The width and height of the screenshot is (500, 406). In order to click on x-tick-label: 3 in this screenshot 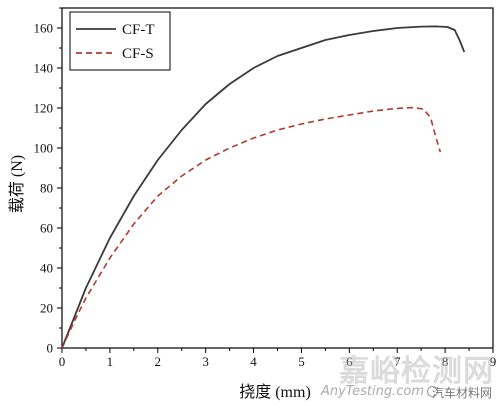, I will do `click(205, 361)`.